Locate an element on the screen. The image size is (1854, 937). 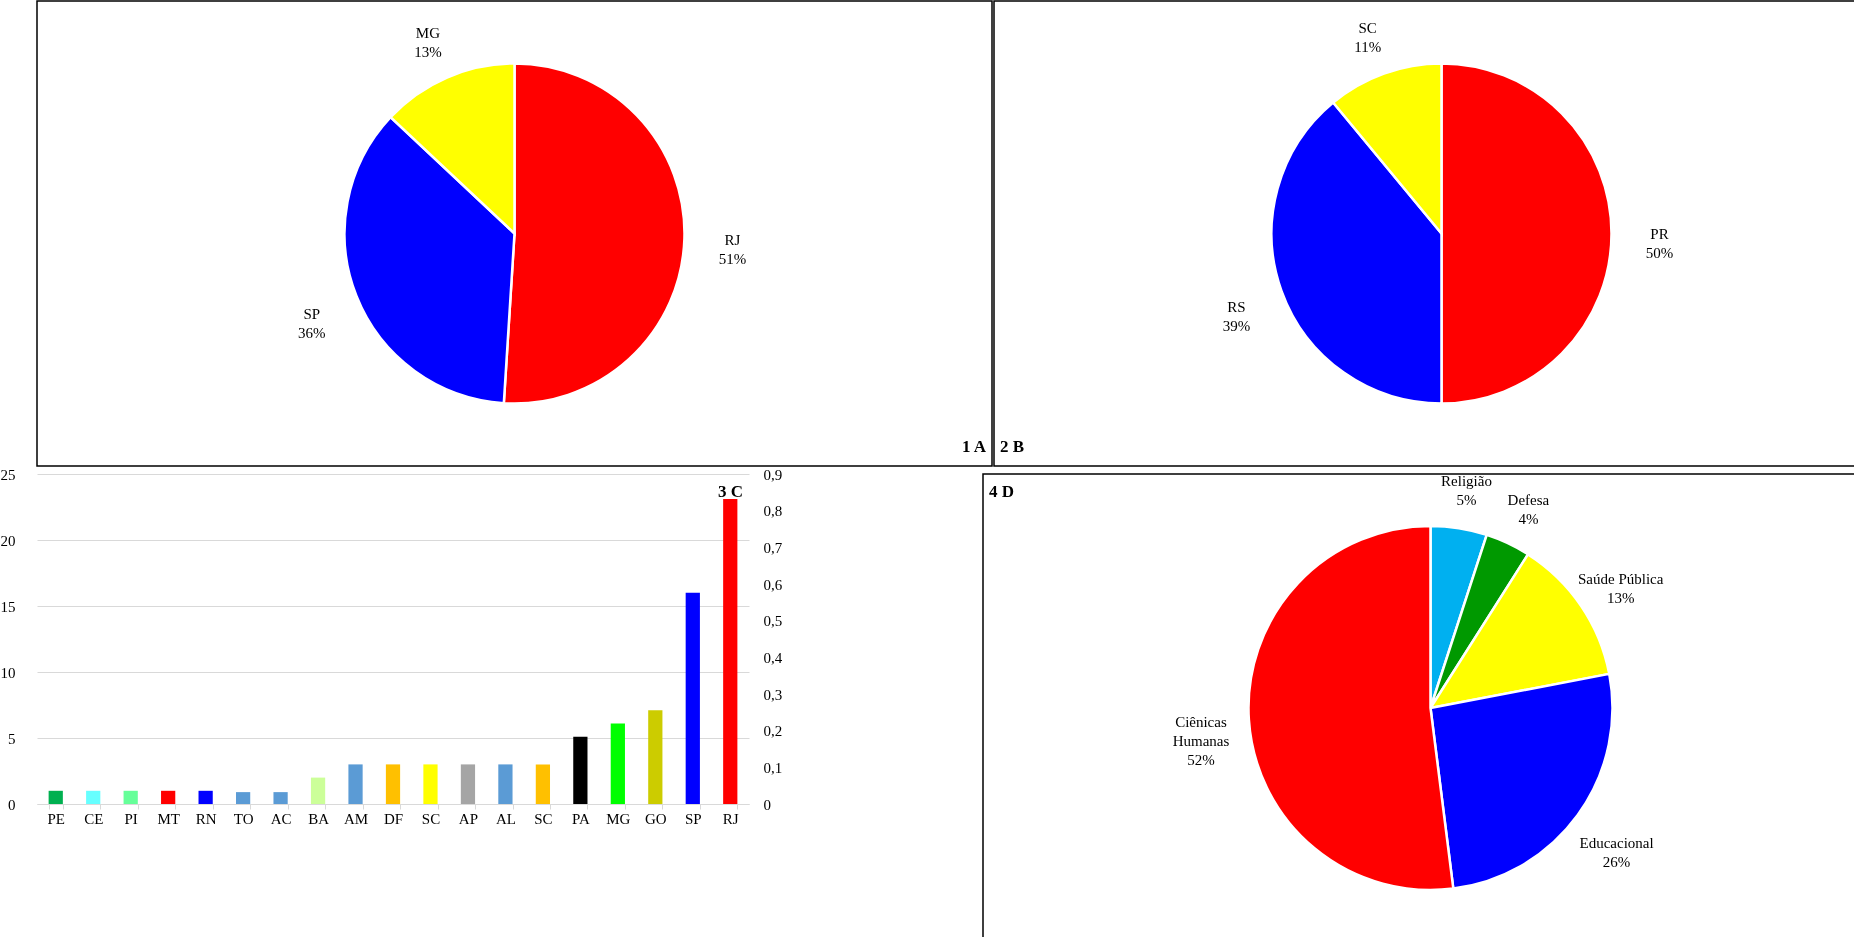
x-tick-label: BA is located at coordinates (319, 818).